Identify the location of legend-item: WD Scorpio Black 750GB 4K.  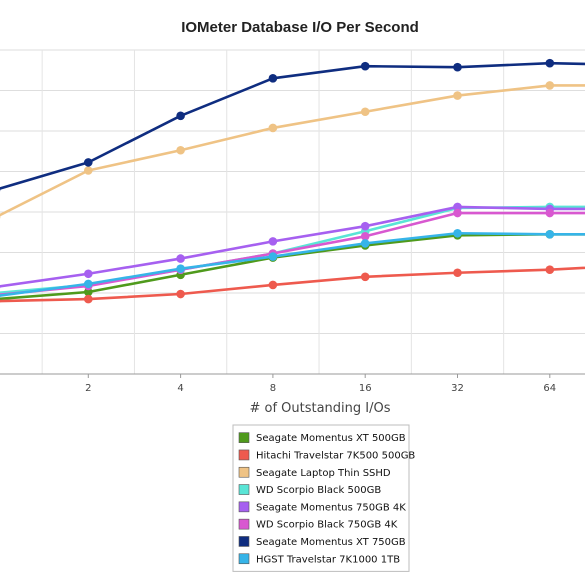
(318, 524).